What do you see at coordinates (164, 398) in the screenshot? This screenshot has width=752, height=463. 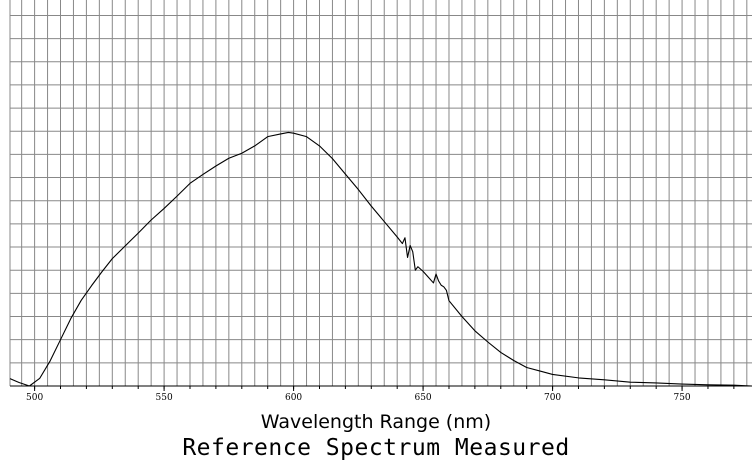 I see `x-tick-label: 550` at bounding box center [164, 398].